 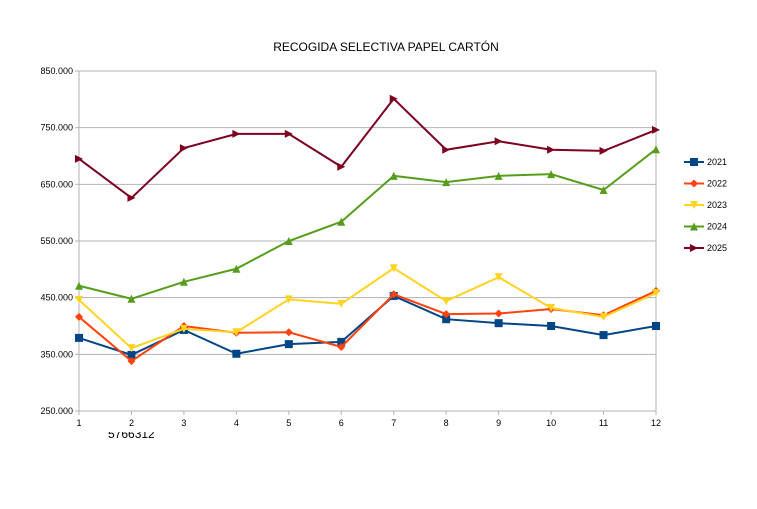 I want to click on legend-marker-2021, so click(x=694, y=162).